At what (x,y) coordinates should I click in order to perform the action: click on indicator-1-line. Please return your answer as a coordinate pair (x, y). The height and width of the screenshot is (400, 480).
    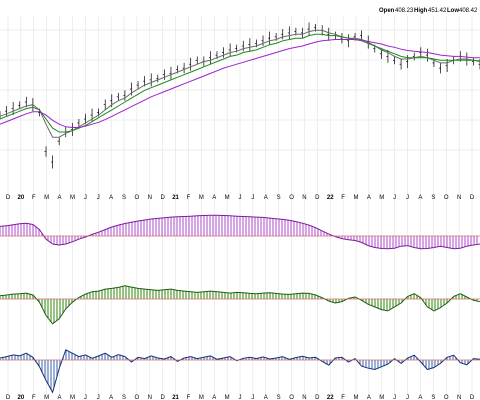
    Looking at the image, I should click on (240, 232).